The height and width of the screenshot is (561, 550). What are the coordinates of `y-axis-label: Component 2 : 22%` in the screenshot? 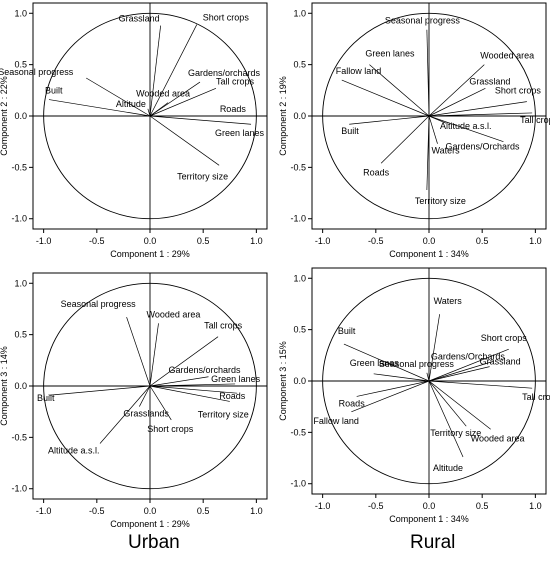 It's located at (4, 116).